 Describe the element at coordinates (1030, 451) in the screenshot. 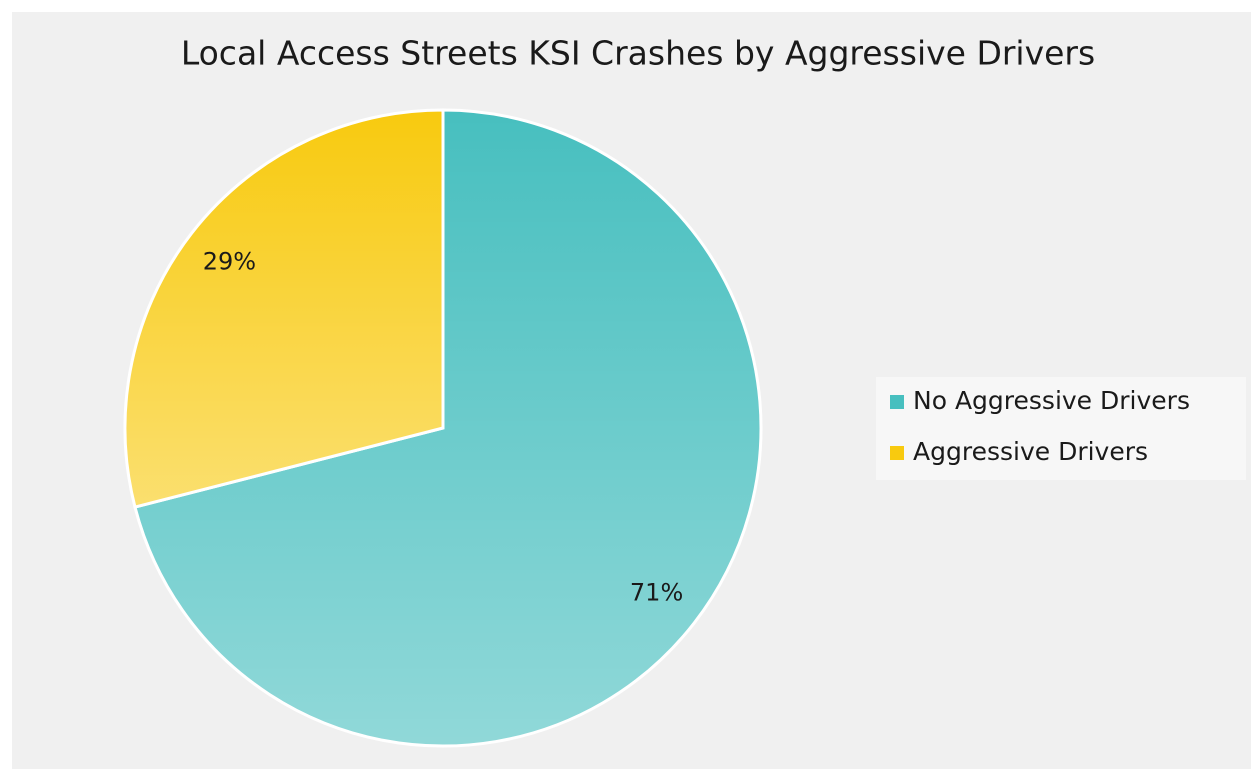

I see `legend-label: Aggressive Drivers` at that location.